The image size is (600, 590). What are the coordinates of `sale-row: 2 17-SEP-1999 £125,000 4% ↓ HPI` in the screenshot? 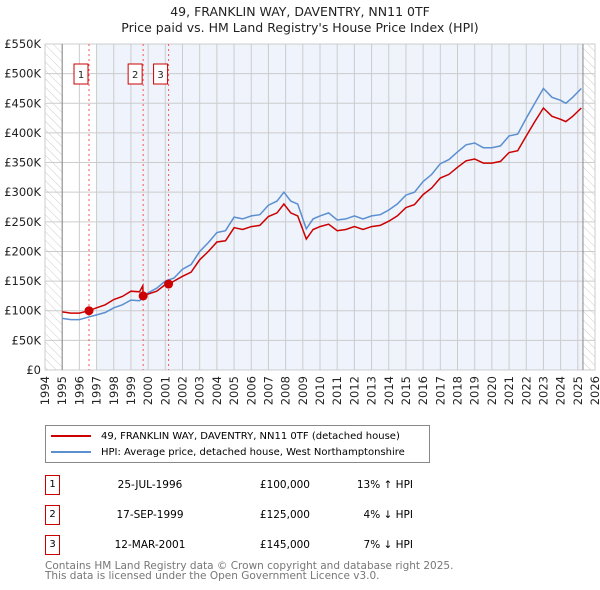 It's located at (245, 515).